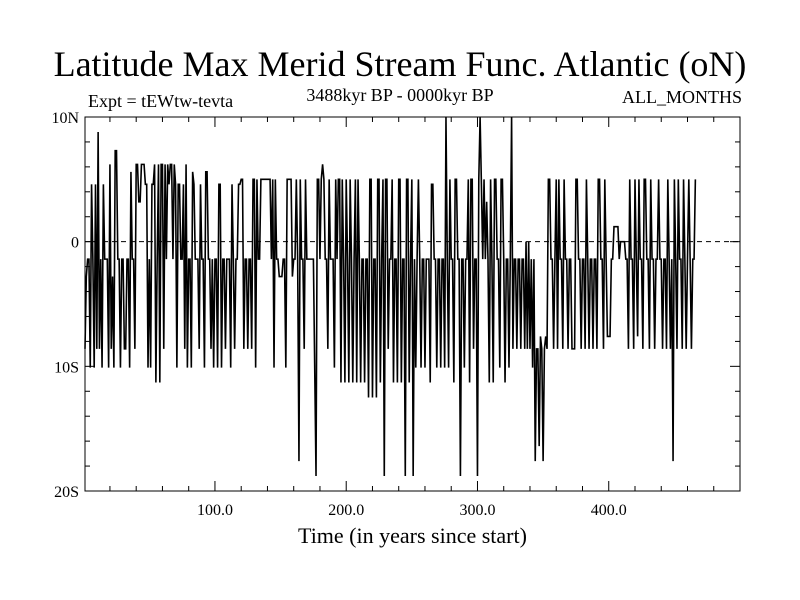 The image size is (800, 600). I want to click on y-tick-label: 10N, so click(65, 118).